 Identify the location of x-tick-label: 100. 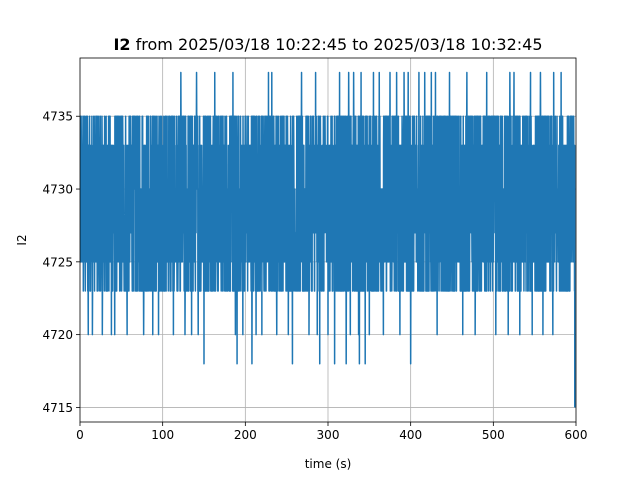
(162, 435).